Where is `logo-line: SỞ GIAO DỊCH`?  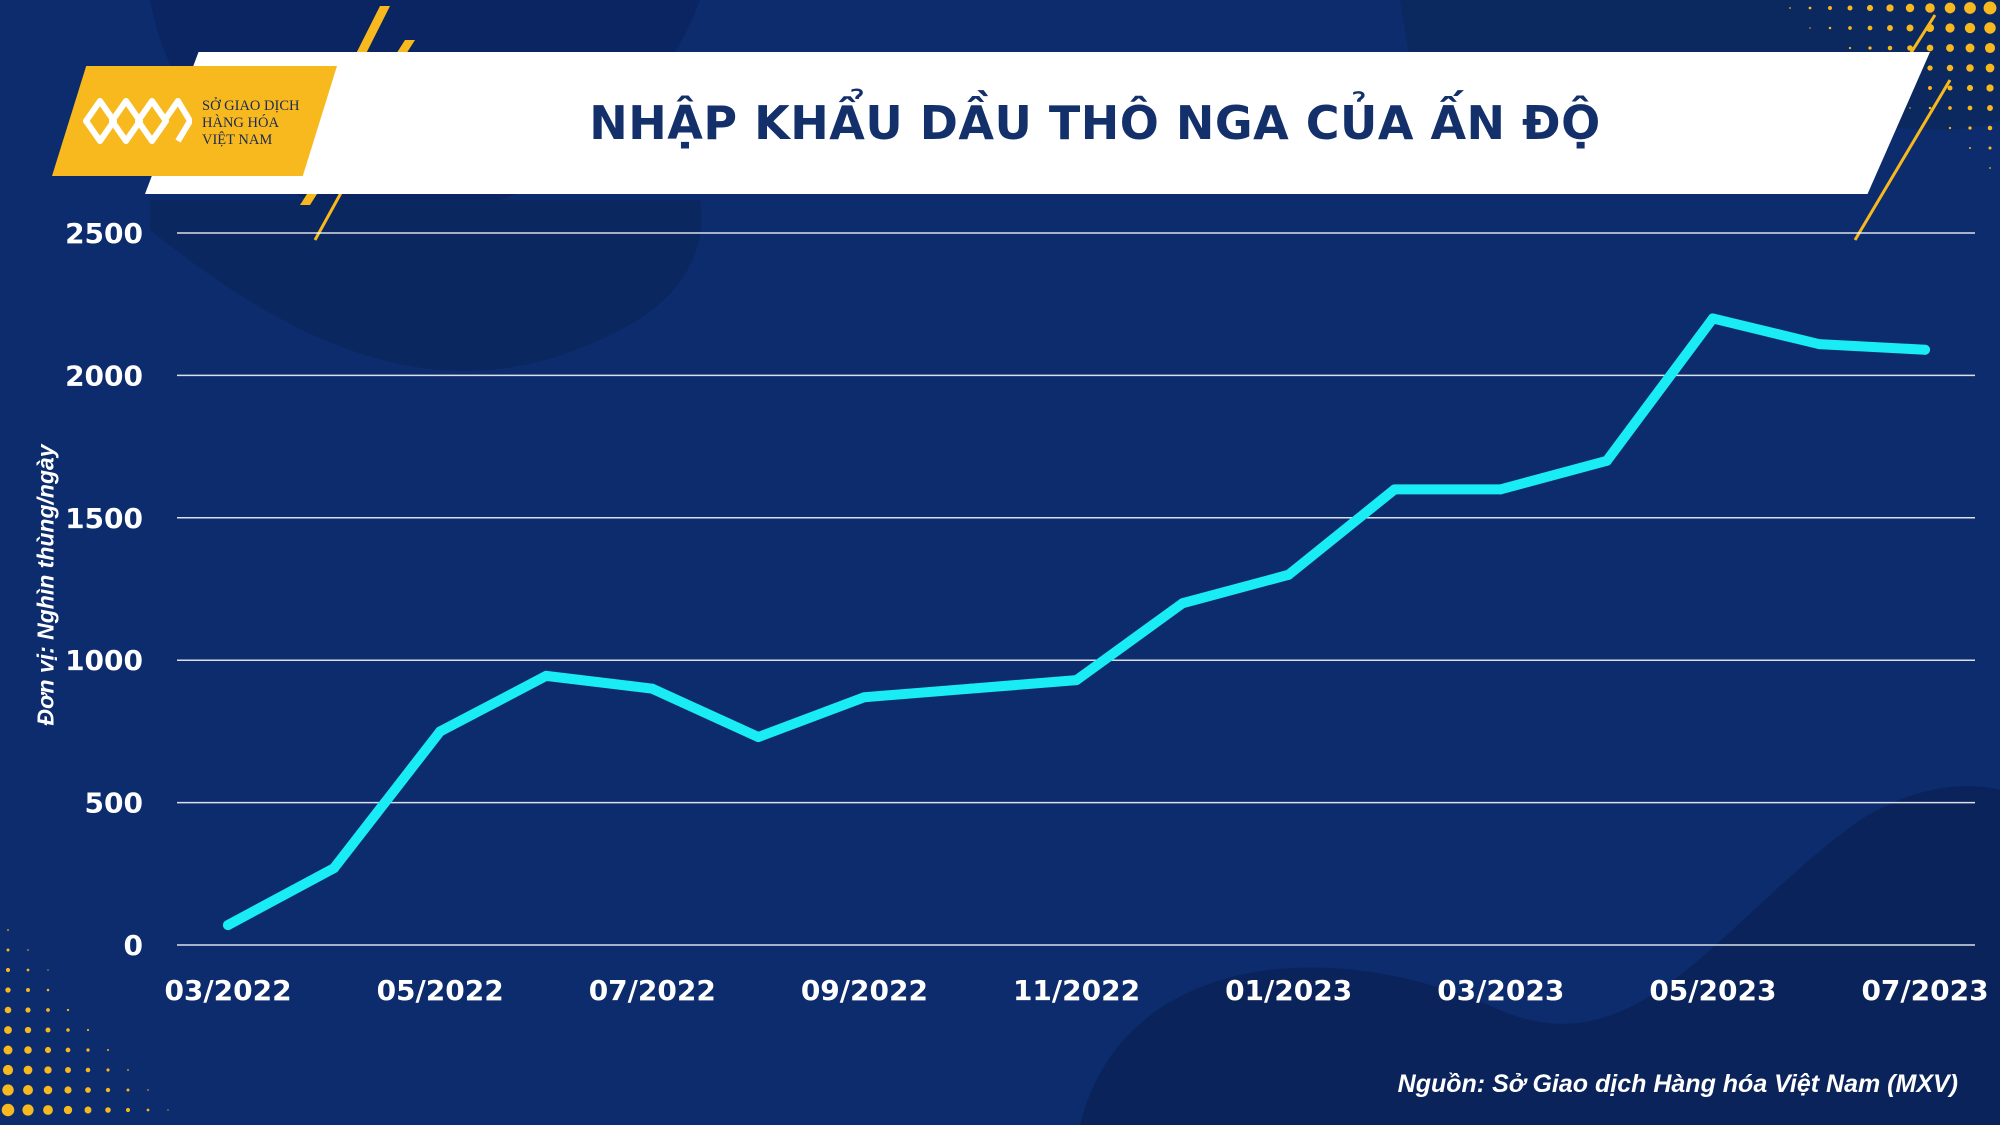 logo-line: SỞ GIAO DỊCH is located at coordinates (251, 106).